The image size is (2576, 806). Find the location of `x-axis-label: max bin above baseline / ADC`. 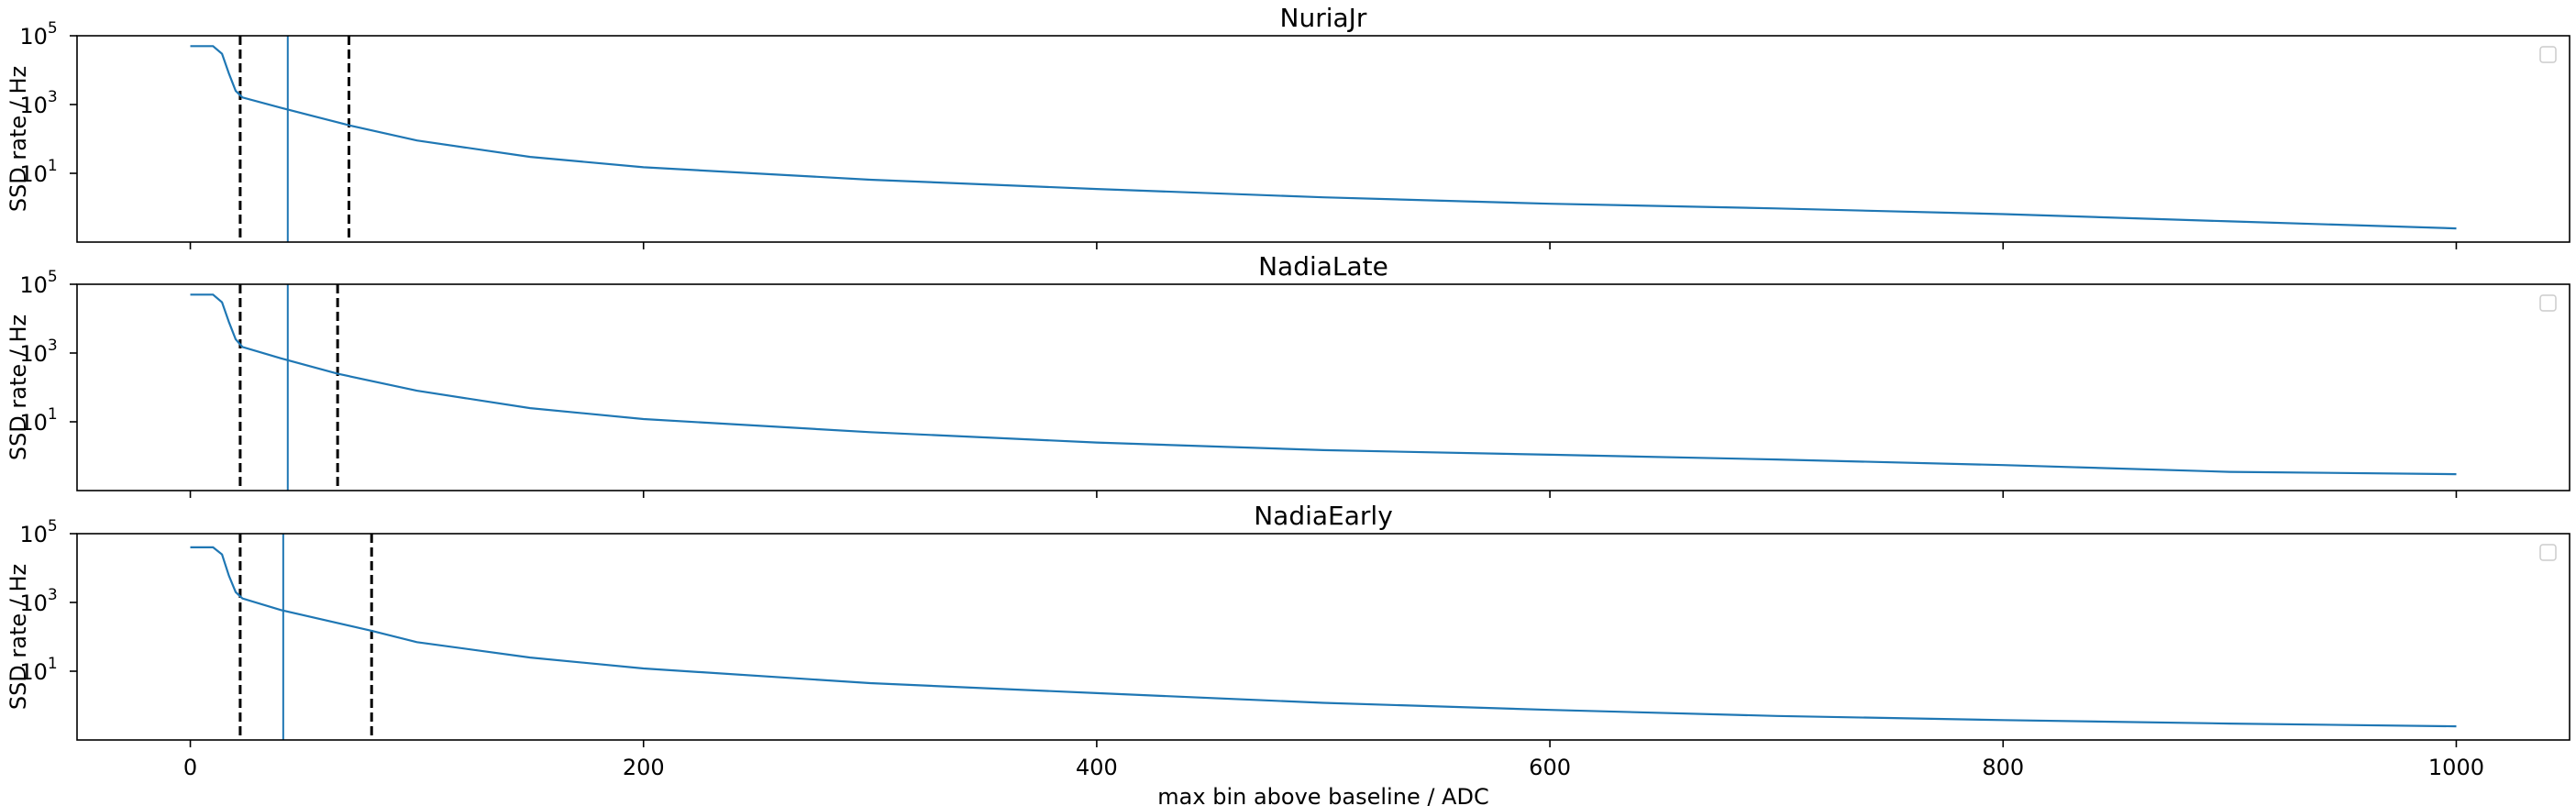

x-axis-label: max bin above baseline / ADC is located at coordinates (1322, 795).